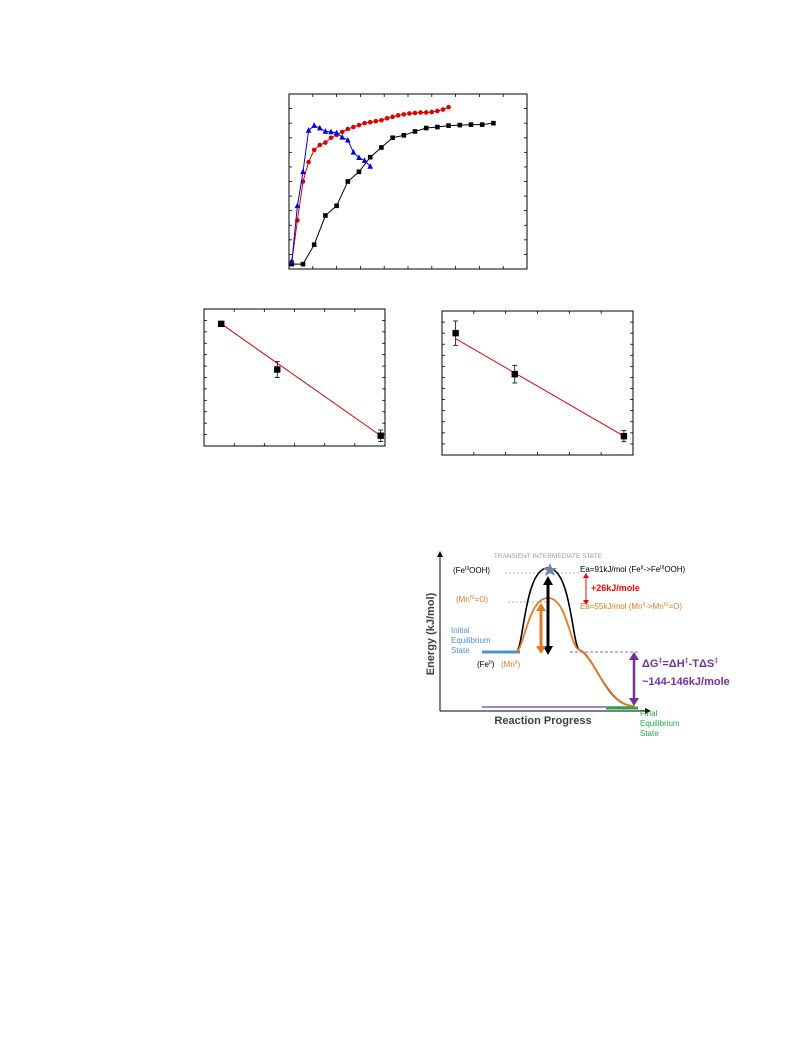  What do you see at coordinates (634, 702) in the screenshot?
I see `delta-g-arrowhead-bottom` at bounding box center [634, 702].